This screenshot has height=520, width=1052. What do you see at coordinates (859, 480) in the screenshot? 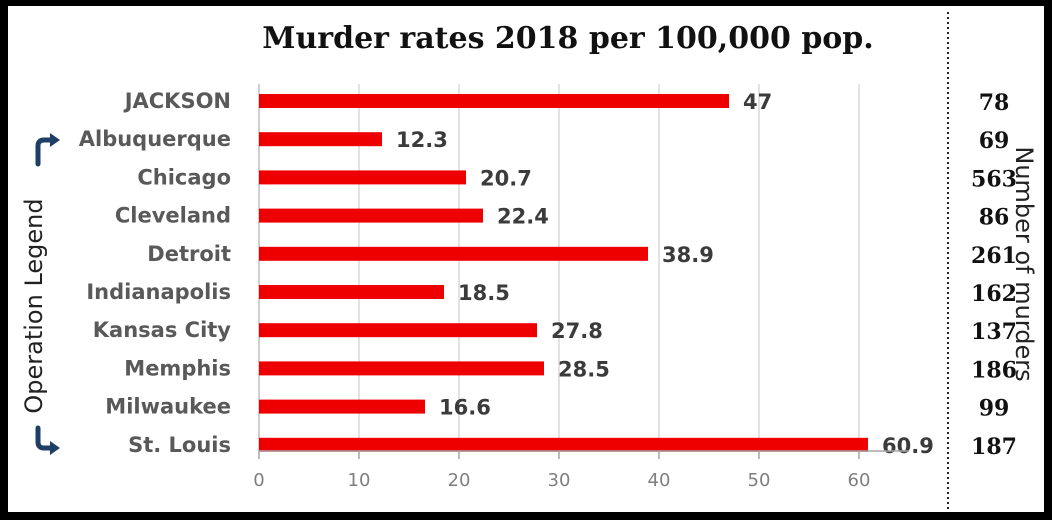
I see `x-tick-label: 60` at bounding box center [859, 480].